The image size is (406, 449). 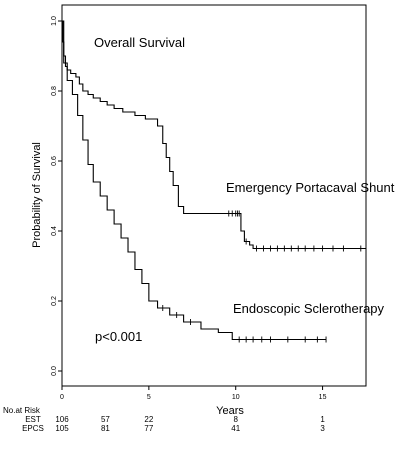 I want to click on risk-value: 105, so click(x=62, y=428).